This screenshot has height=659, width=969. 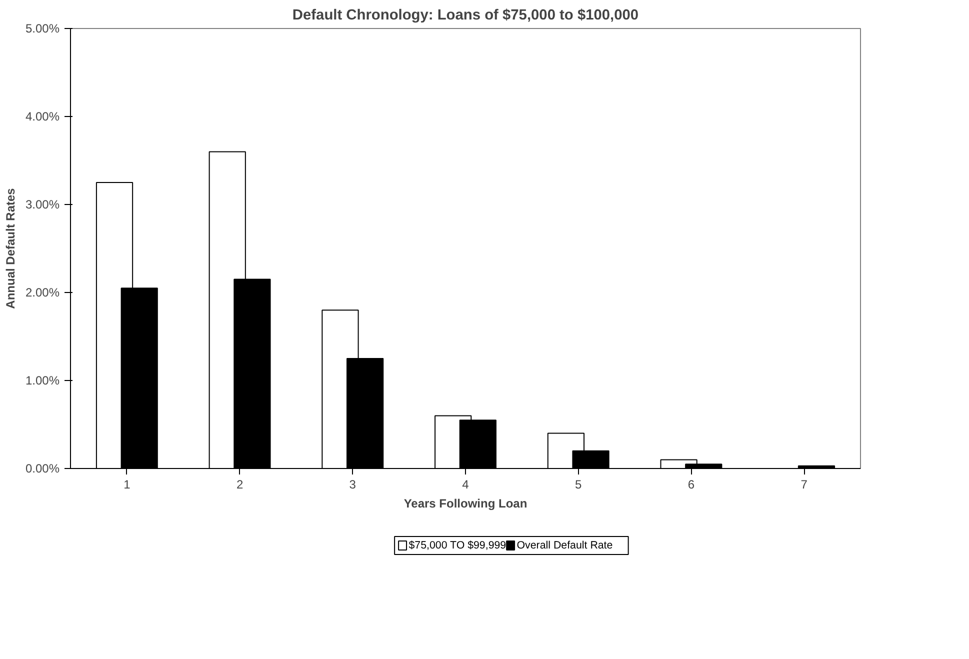 I want to click on y-tick-label: 4.00%, so click(x=42, y=117).